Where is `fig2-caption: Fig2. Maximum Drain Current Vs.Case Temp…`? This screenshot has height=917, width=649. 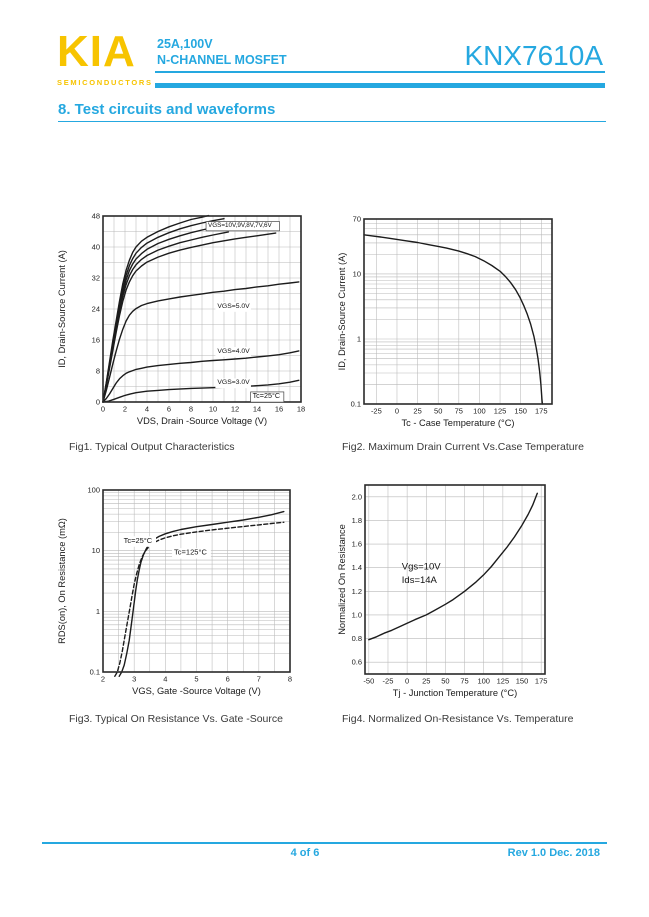
fig2-caption: Fig2. Maximum Drain Current Vs.Case Temp… is located at coordinates (463, 447).